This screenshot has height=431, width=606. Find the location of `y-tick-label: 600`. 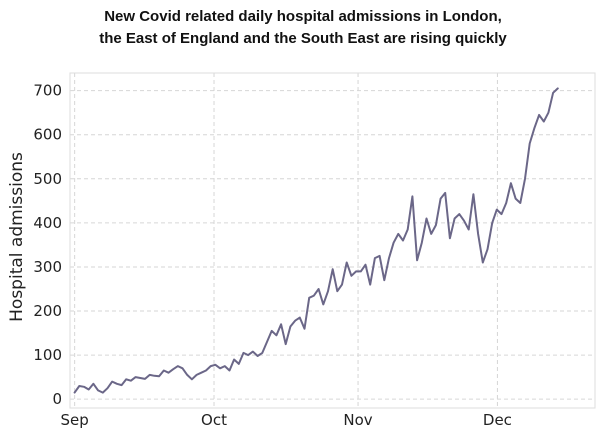

y-tick-label: 600 is located at coordinates (47, 135).